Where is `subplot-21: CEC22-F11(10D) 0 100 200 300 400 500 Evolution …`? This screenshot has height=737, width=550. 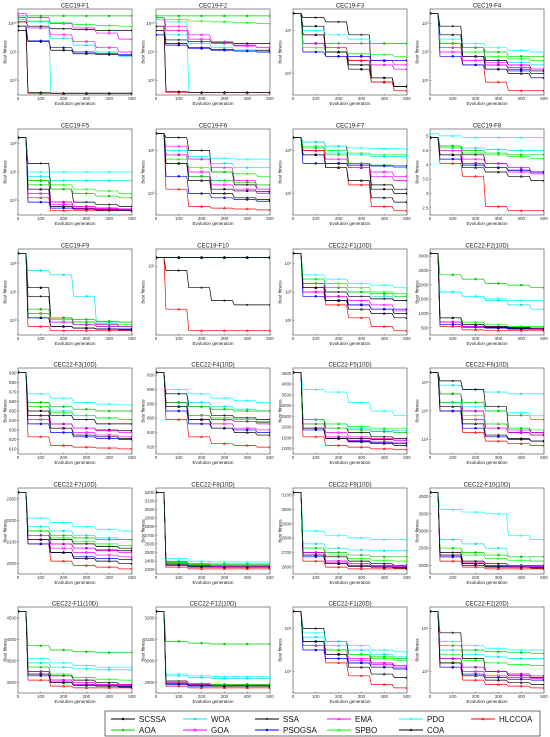 subplot-21: CEC22-F11(10D) 0 100 200 300 400 500 Evolution … is located at coordinates (70, 653).